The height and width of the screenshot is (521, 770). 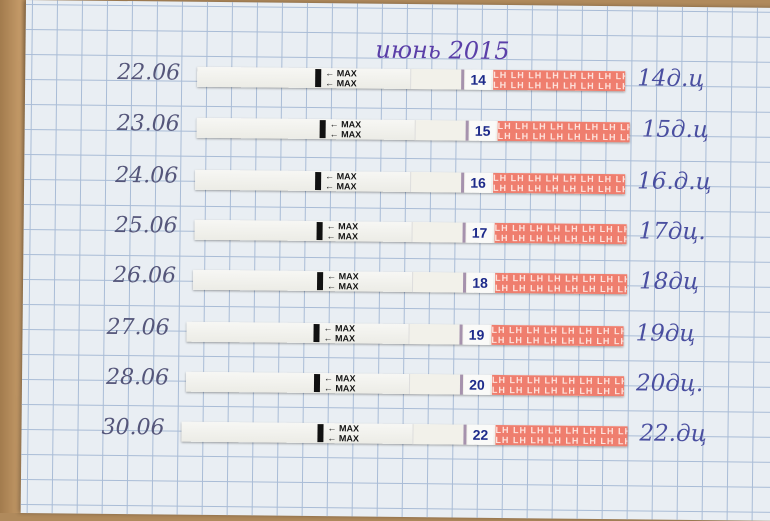 I want to click on date-label: 25.06, so click(x=146, y=225).